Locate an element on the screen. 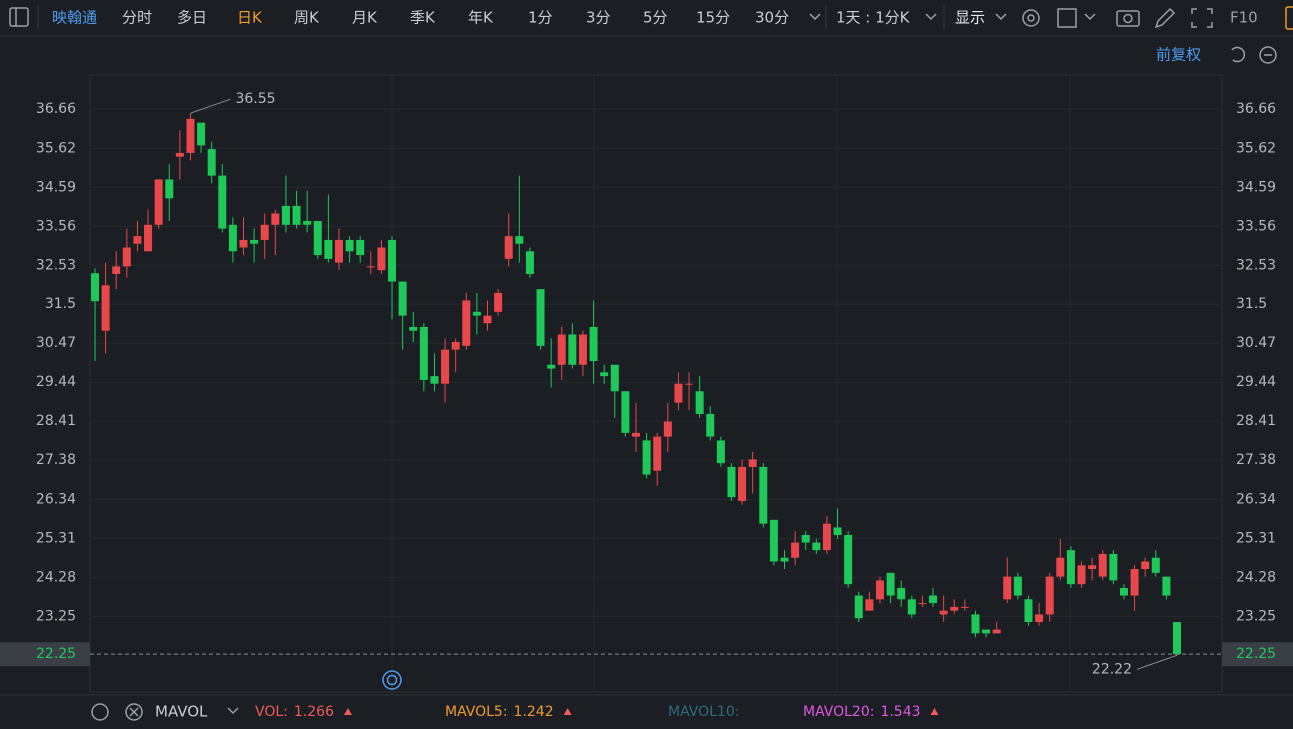  last-price-box is located at coordinates (45, 654).